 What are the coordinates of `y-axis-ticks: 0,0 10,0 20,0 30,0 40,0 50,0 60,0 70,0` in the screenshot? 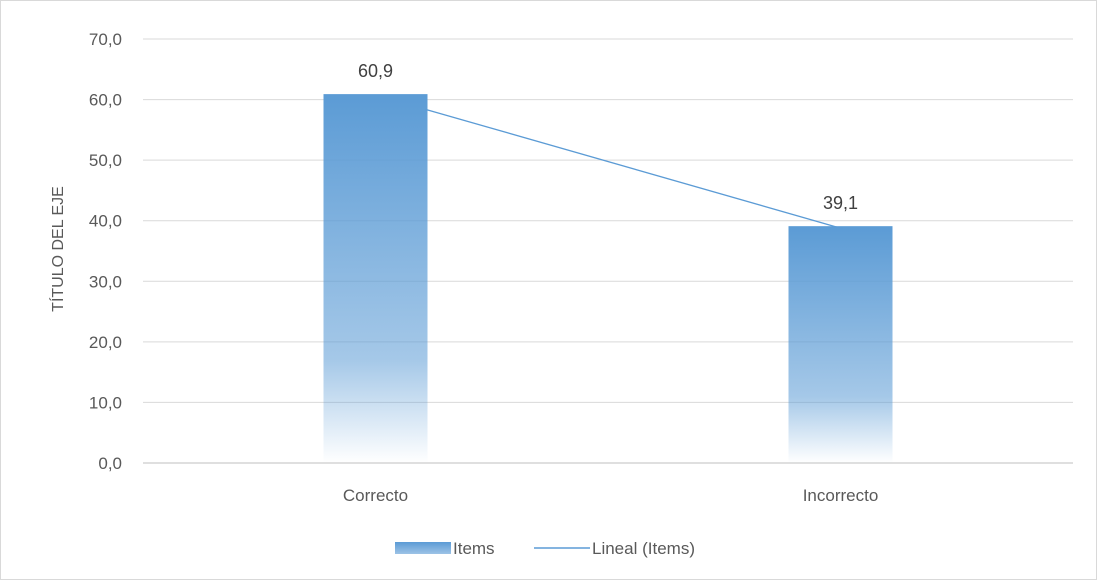 It's located at (105, 251).